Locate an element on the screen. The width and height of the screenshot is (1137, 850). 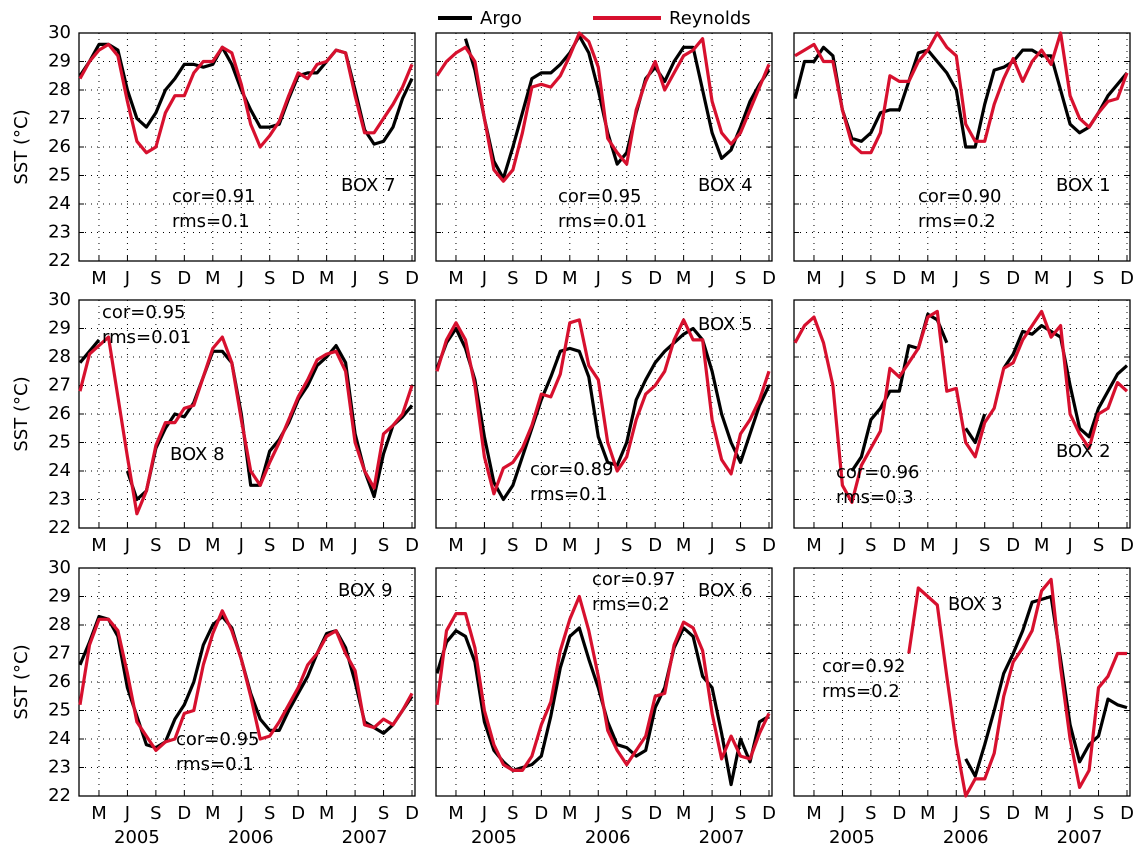
box-label: BOX 8 is located at coordinates (197, 454).